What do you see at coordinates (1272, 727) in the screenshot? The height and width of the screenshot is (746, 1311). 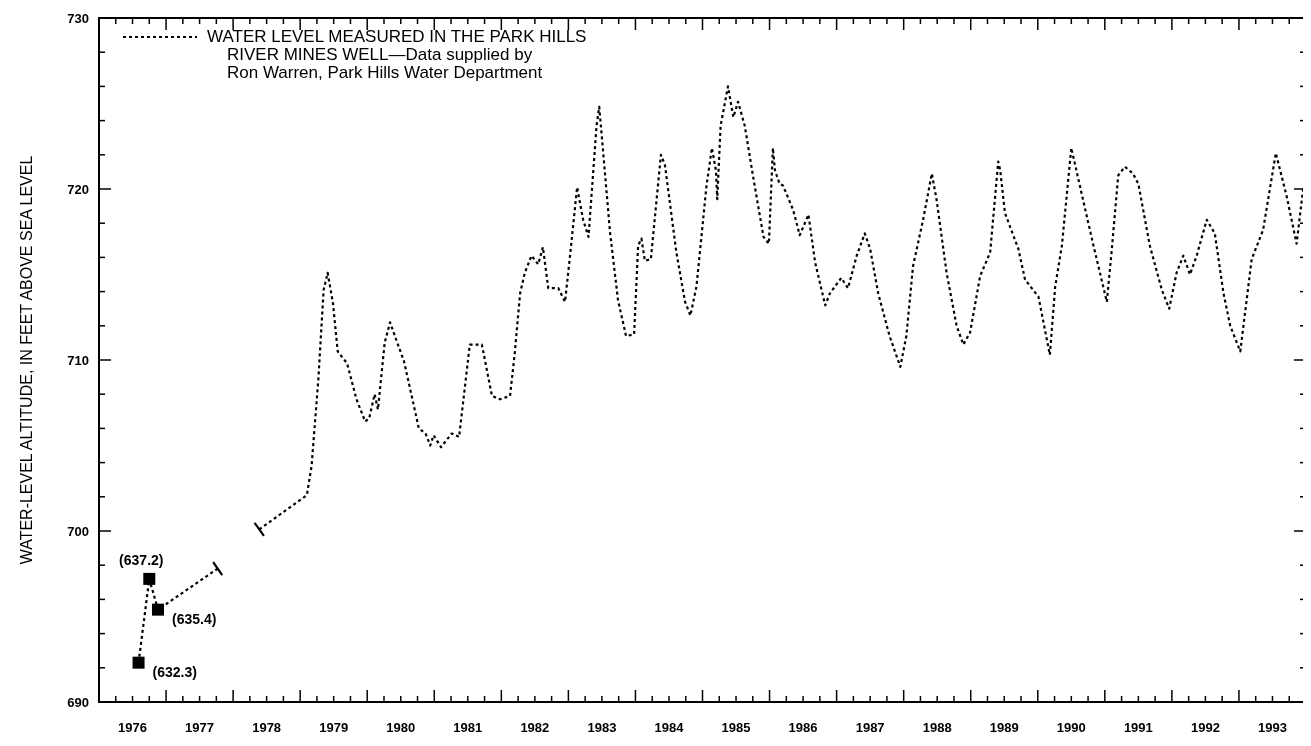 I see `x-tick-label: 1993` at bounding box center [1272, 727].